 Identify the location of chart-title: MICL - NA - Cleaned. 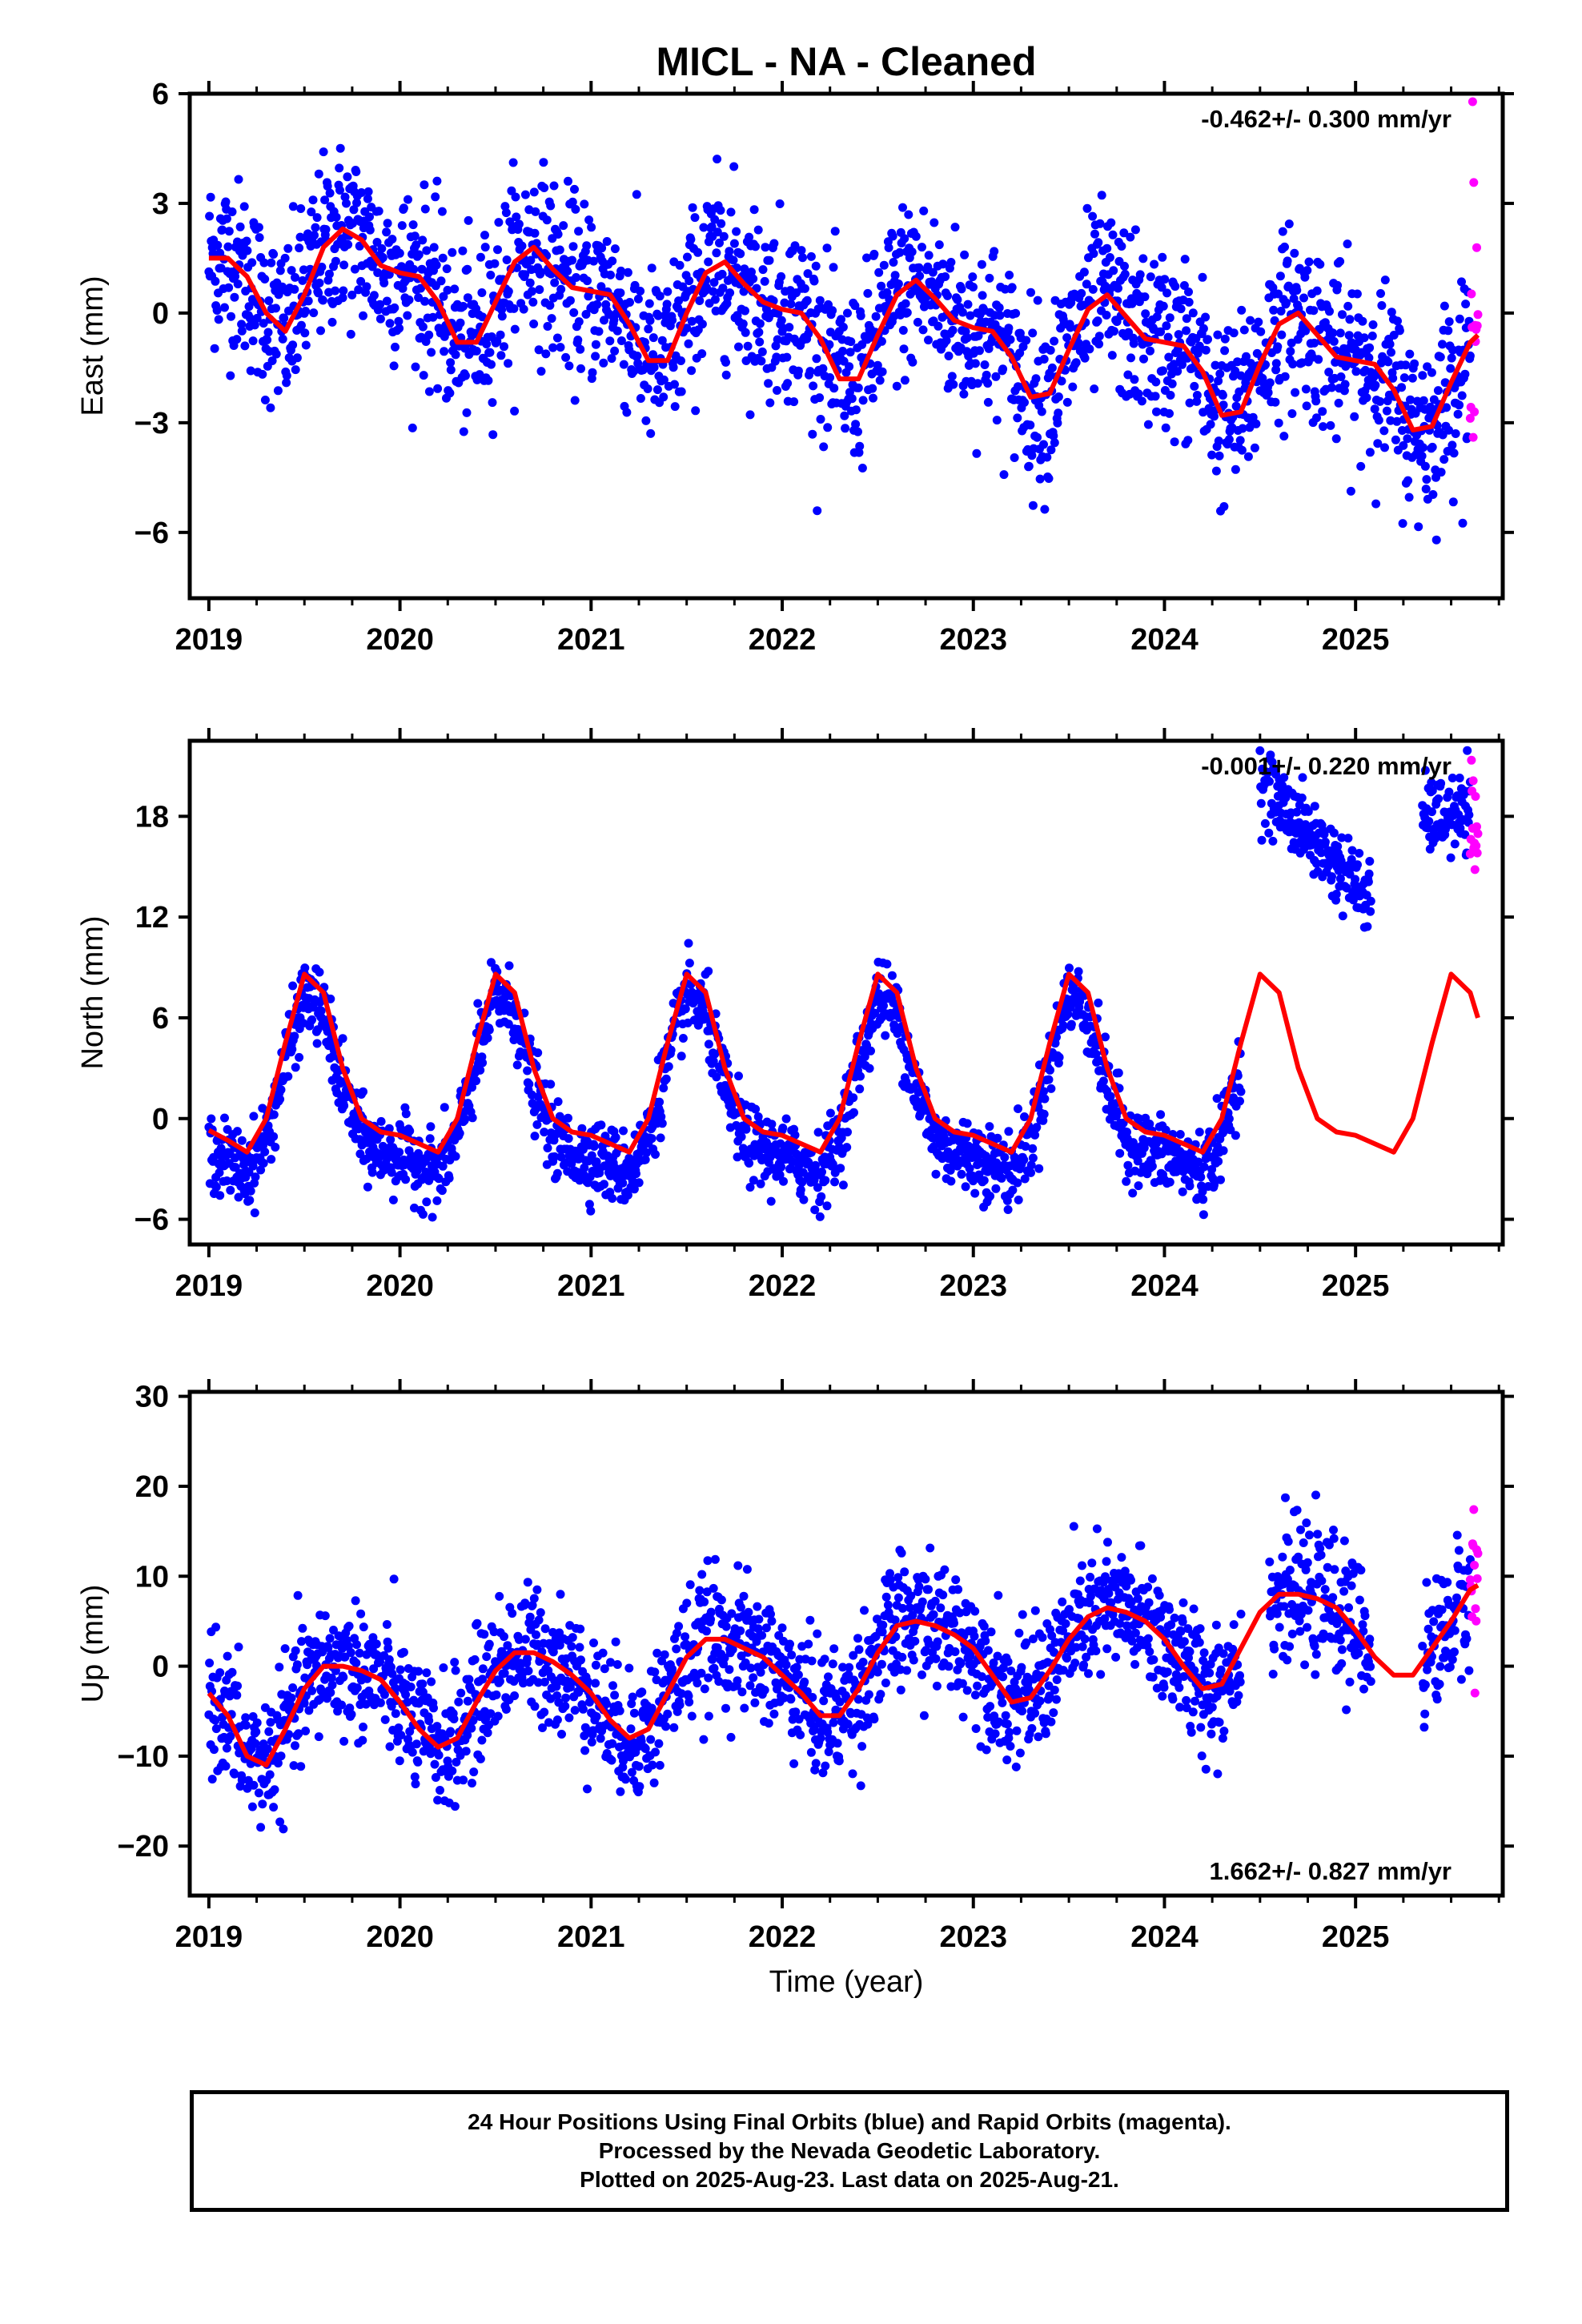
(846, 61).